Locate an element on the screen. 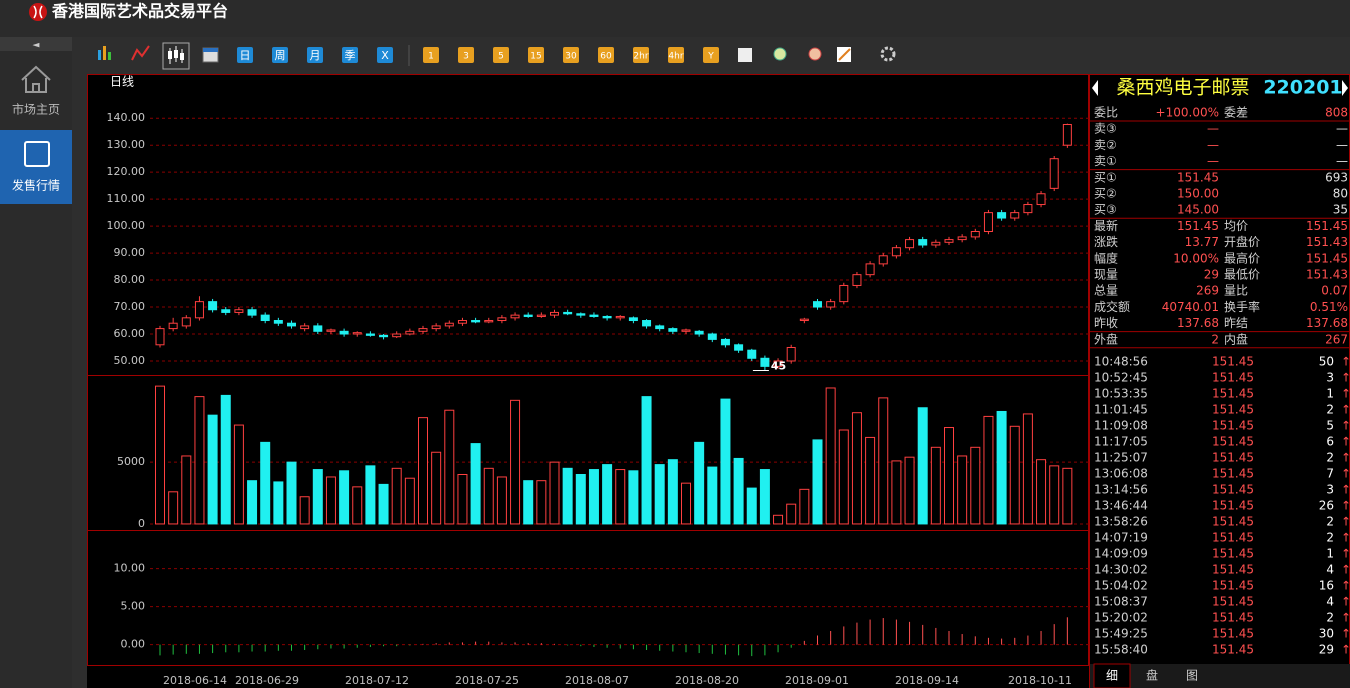 Image resolution: width=1350 pixels, height=688 pixels. period-label: X is located at coordinates (385, 55).